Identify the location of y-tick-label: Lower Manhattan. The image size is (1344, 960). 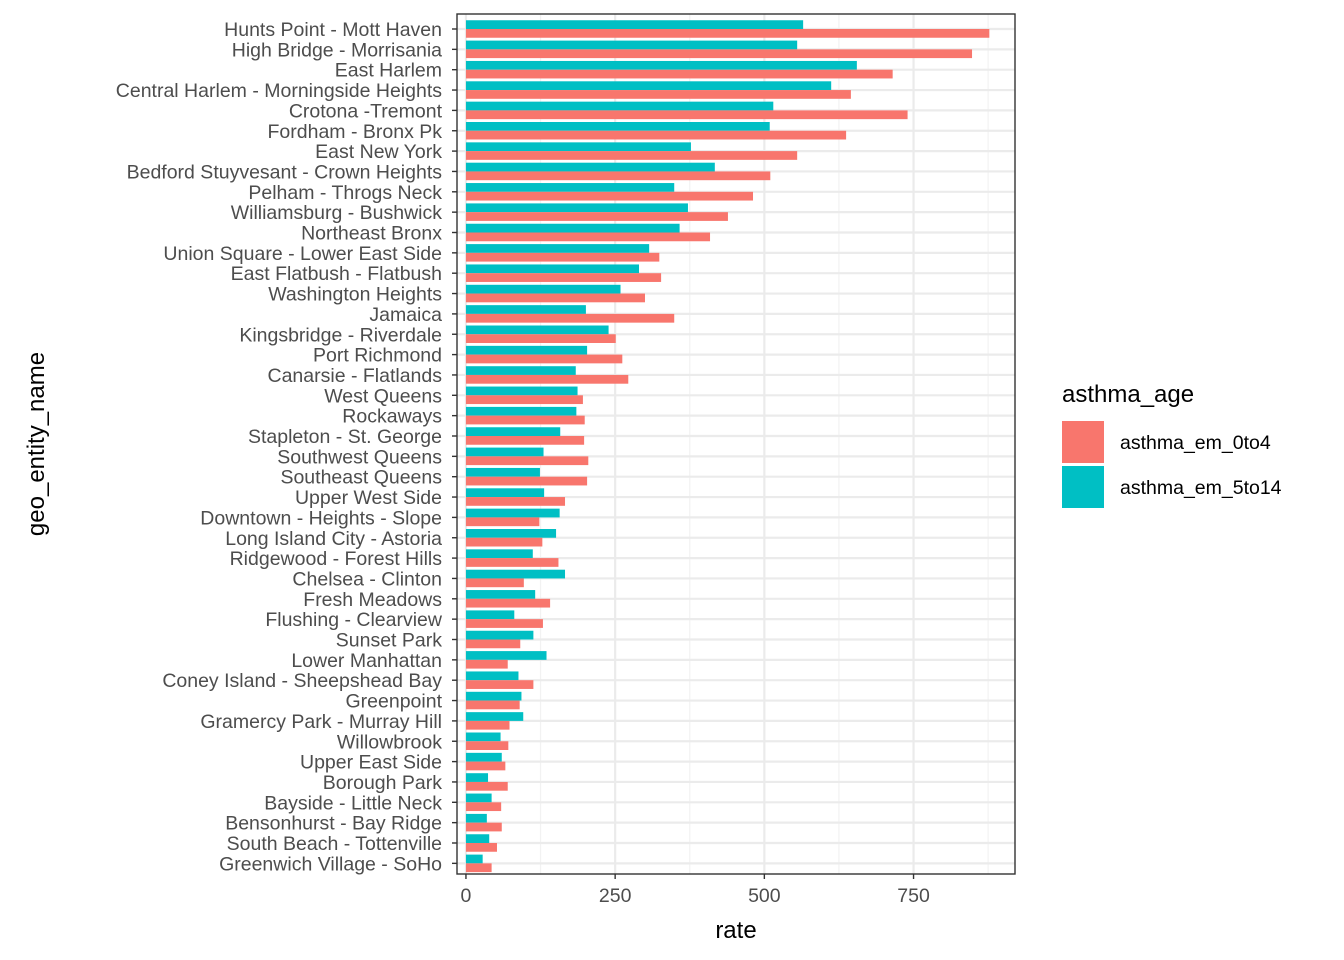
(366, 661).